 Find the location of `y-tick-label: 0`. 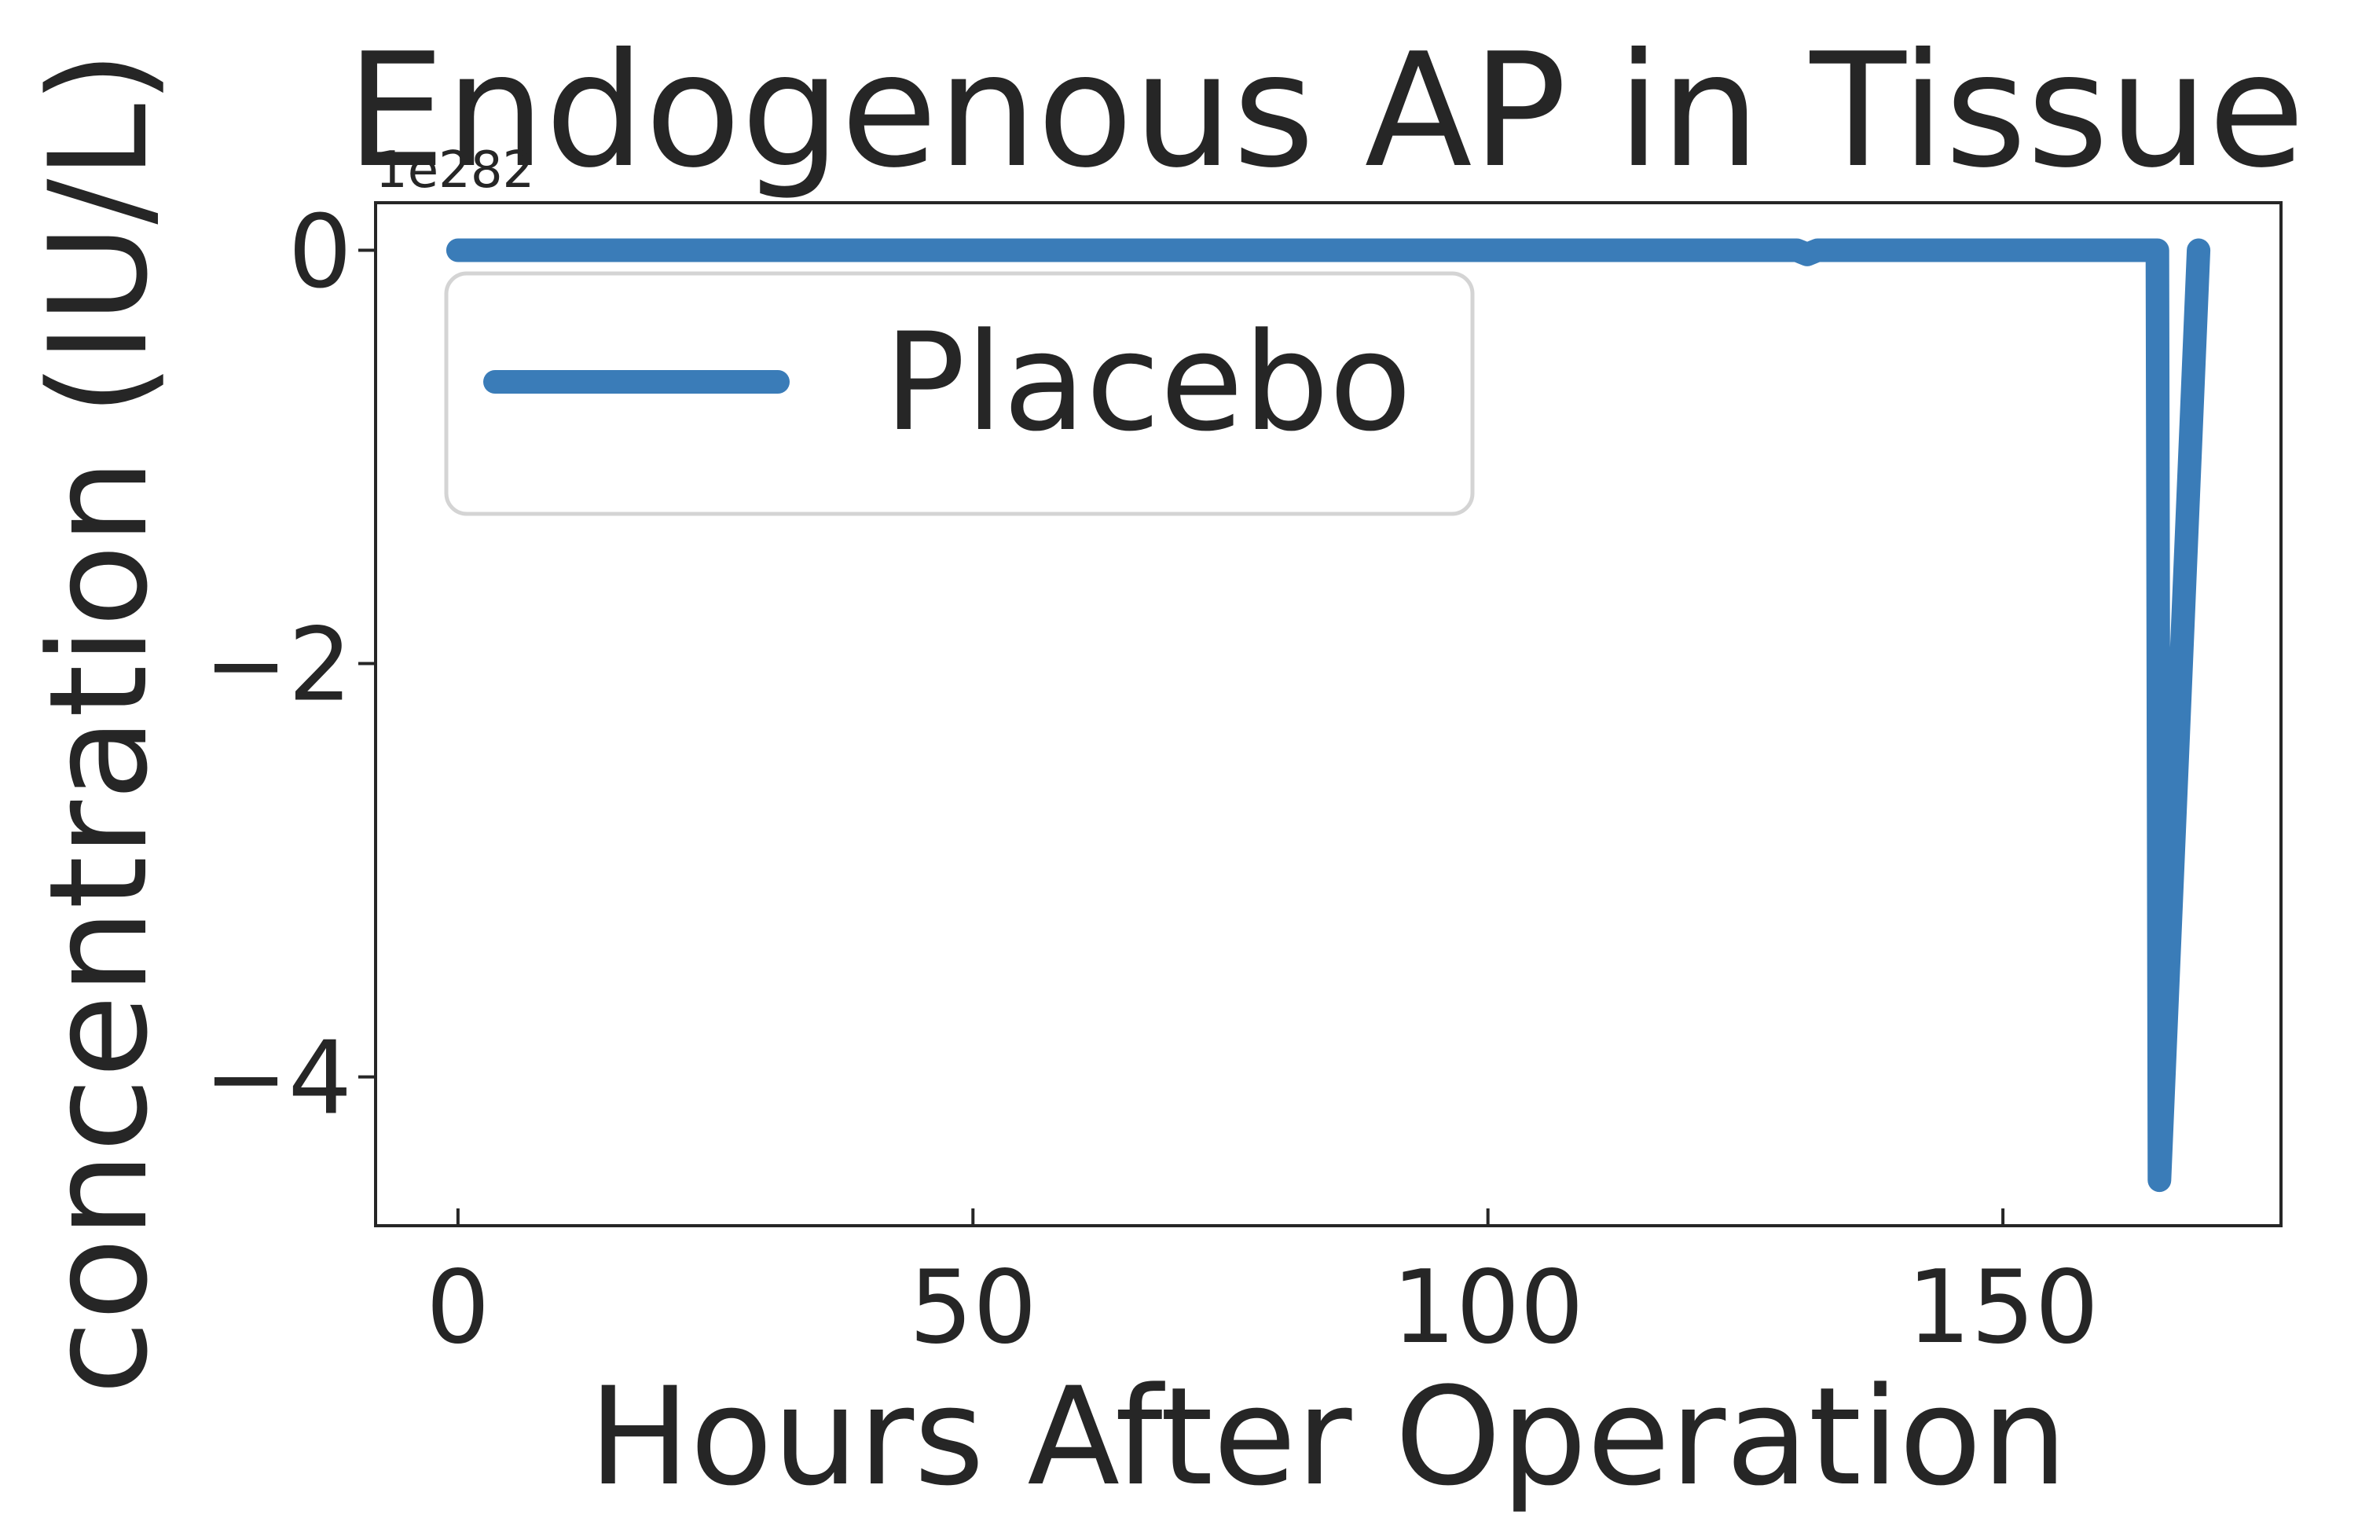

y-tick-label: 0 is located at coordinates (320, 251).